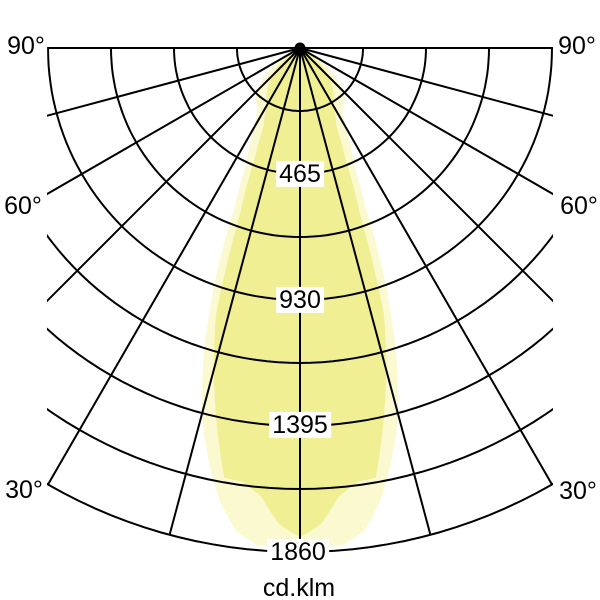 This screenshot has height=600, width=600. What do you see at coordinates (24, 489) in the screenshot?
I see `angle-label-left-30: 30°` at bounding box center [24, 489].